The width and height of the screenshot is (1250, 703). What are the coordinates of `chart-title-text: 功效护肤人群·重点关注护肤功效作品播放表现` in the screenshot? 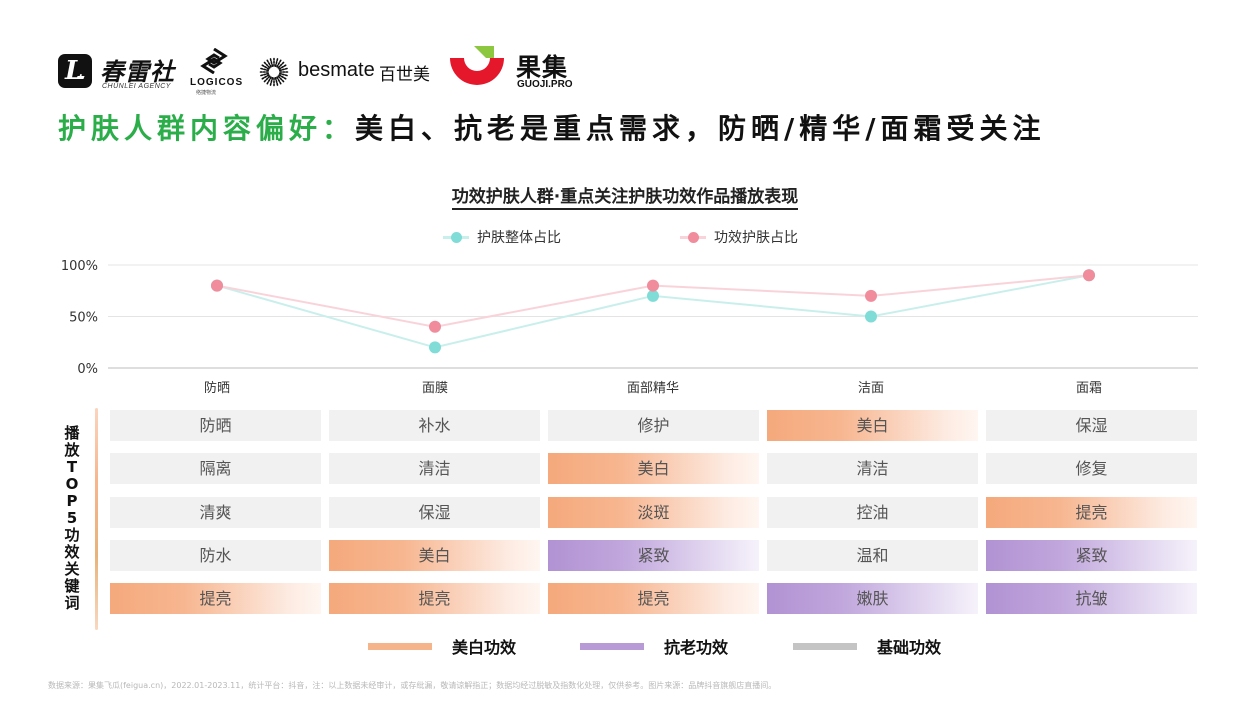 It's located at (625, 198).